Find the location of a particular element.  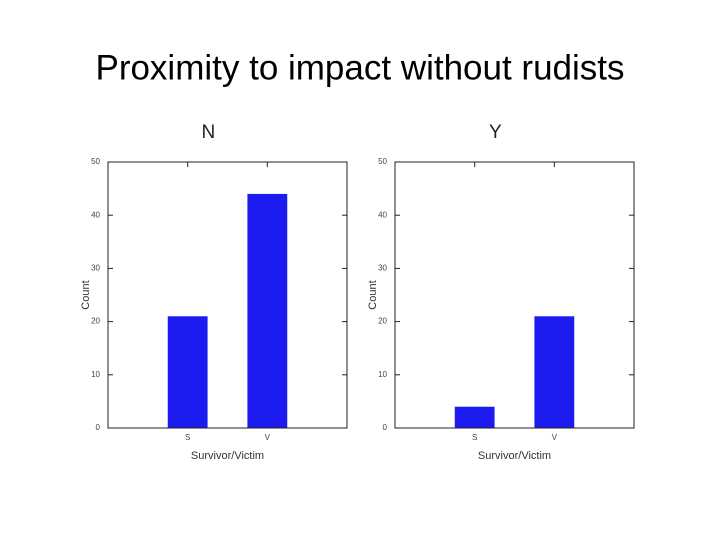

chart-title: Y is located at coordinates (495, 132).